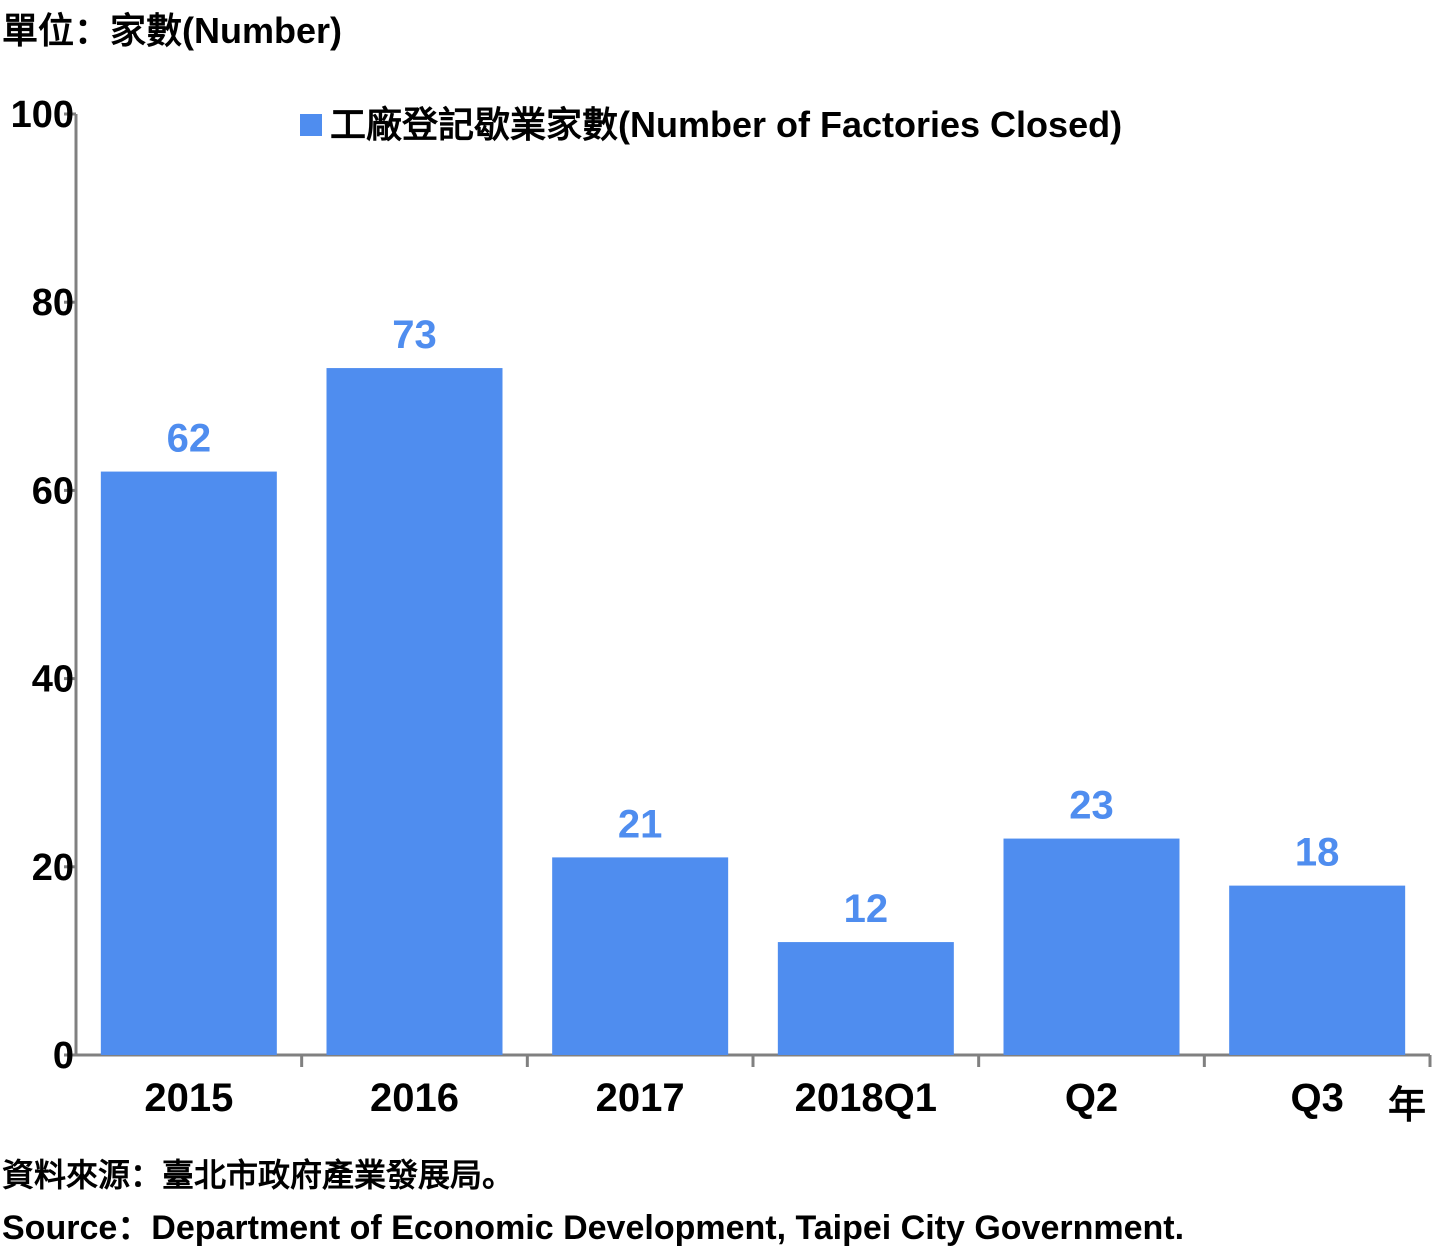  Describe the element at coordinates (53, 680) in the screenshot. I see `y-tick-label: 40` at that location.